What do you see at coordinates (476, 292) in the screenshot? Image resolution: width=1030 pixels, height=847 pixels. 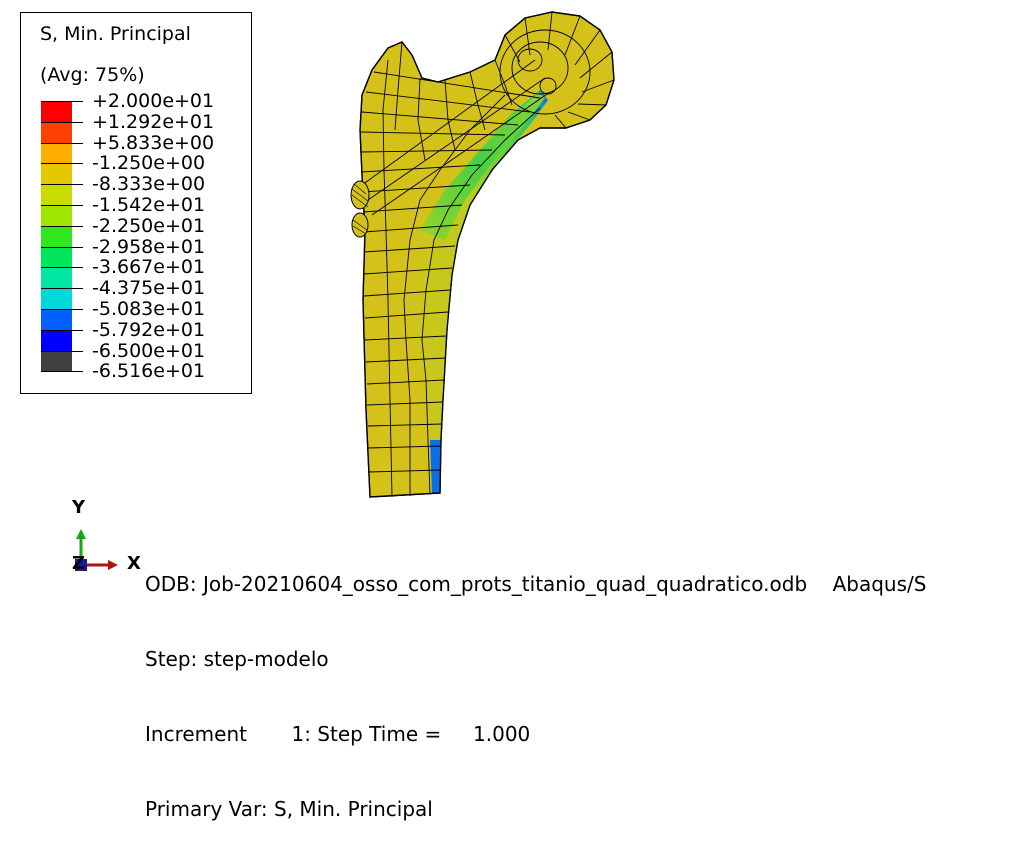 I see `stress-band` at bounding box center [476, 292].